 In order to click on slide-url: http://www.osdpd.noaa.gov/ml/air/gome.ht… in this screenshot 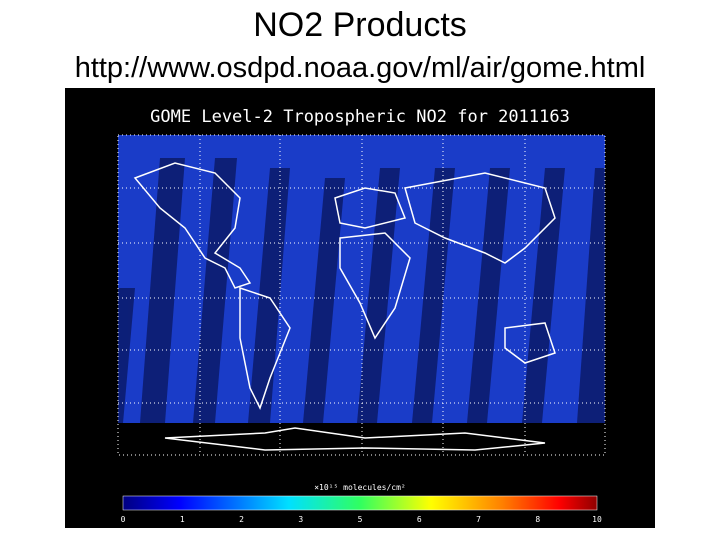, I will do `click(360, 68)`.